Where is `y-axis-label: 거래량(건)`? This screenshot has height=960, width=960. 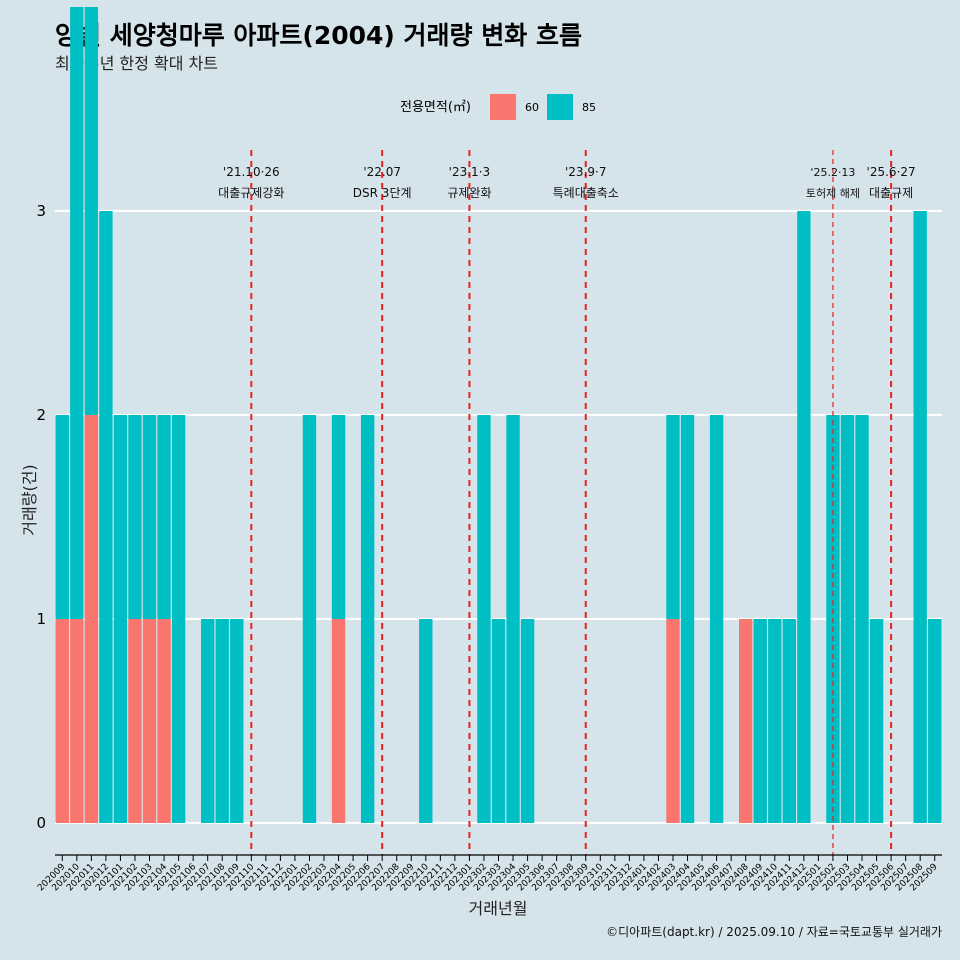 y-axis-label: 거래량(건) is located at coordinates (29, 499).